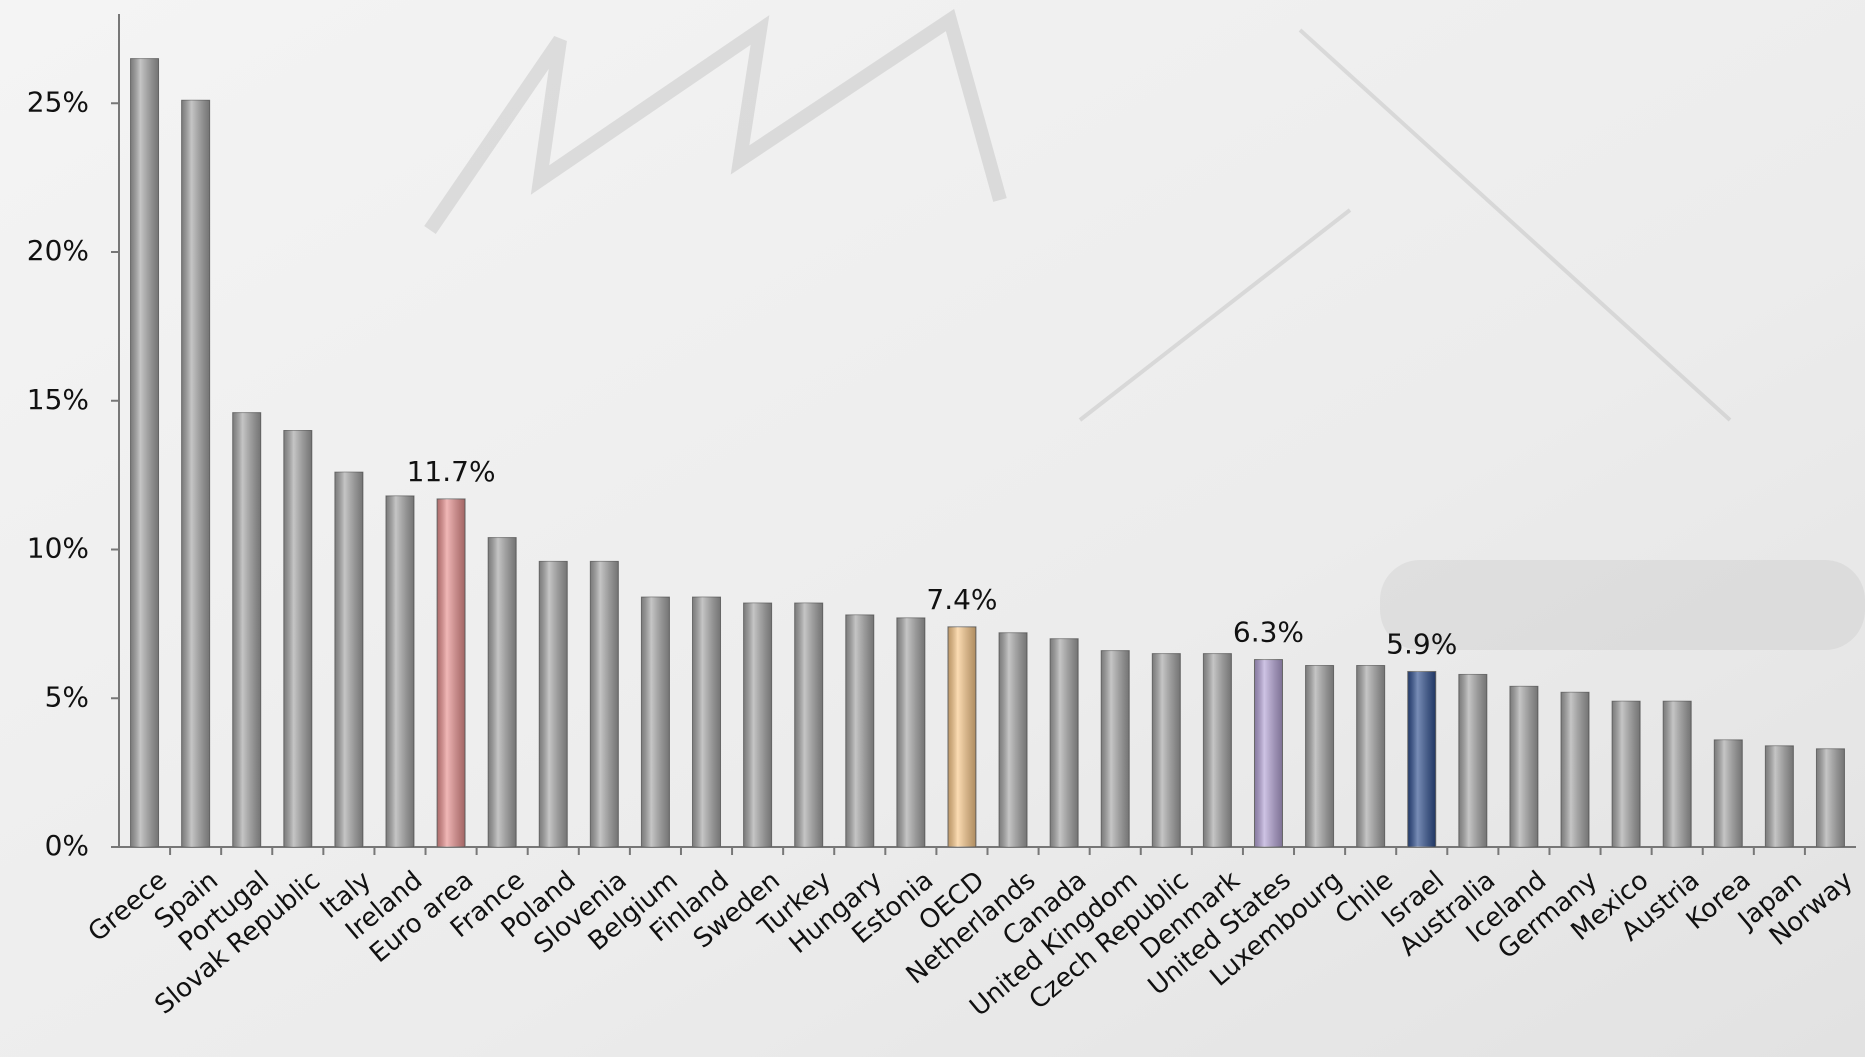  I want to click on y-tick-label: 5%, so click(67, 696).